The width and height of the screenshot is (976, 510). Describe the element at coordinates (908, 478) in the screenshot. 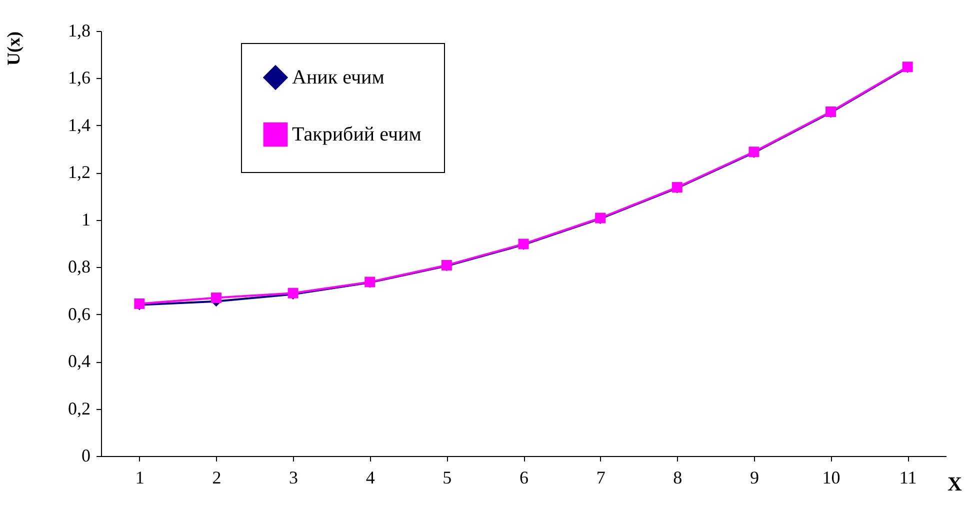

I see `x-tick-label: 11` at that location.